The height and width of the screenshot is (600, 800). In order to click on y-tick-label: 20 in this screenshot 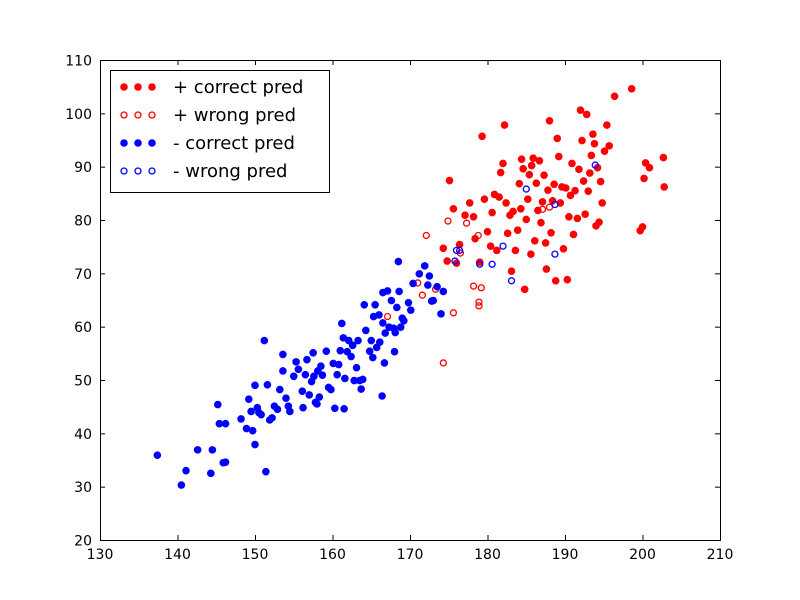, I will do `click(83, 542)`.